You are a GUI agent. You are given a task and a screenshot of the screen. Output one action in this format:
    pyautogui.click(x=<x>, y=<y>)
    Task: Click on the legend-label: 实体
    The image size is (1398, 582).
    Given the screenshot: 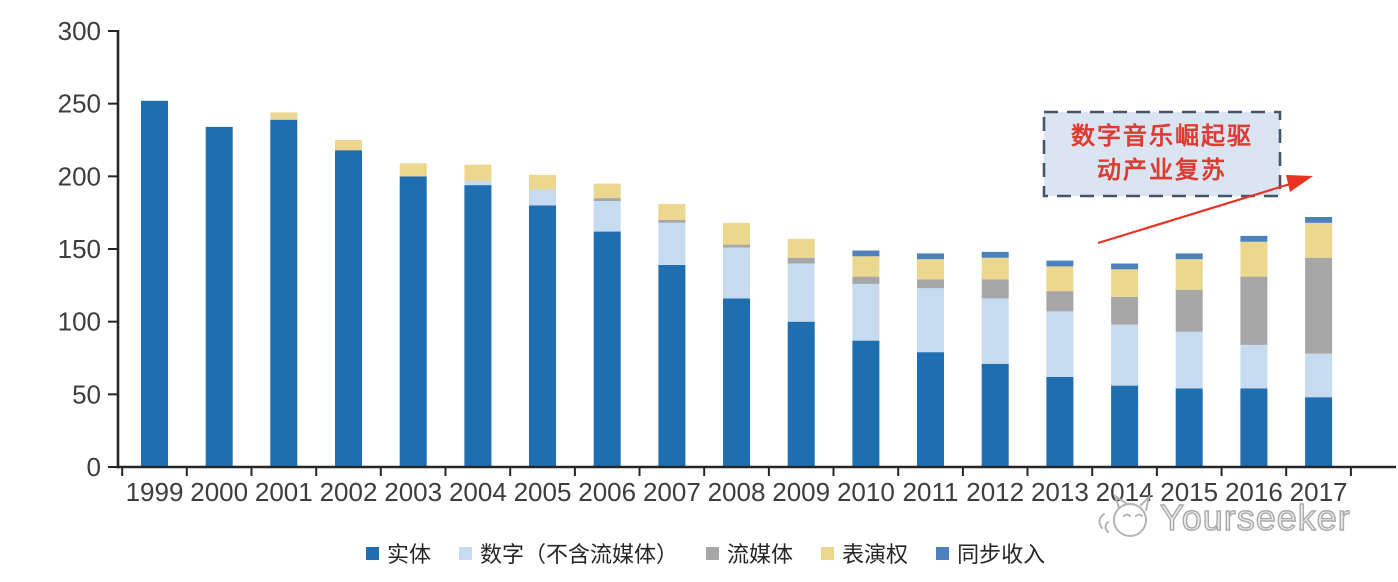 What is the action you would take?
    pyautogui.click(x=409, y=554)
    